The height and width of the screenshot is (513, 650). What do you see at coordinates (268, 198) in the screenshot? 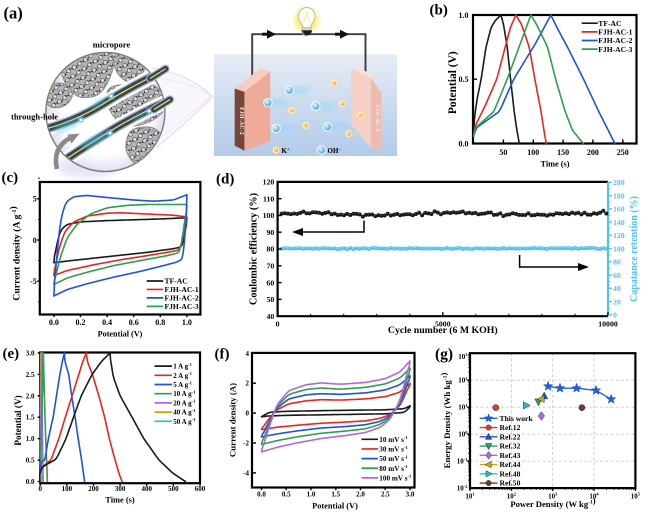
I see `svg-text: 110` at bounding box center [268, 198].